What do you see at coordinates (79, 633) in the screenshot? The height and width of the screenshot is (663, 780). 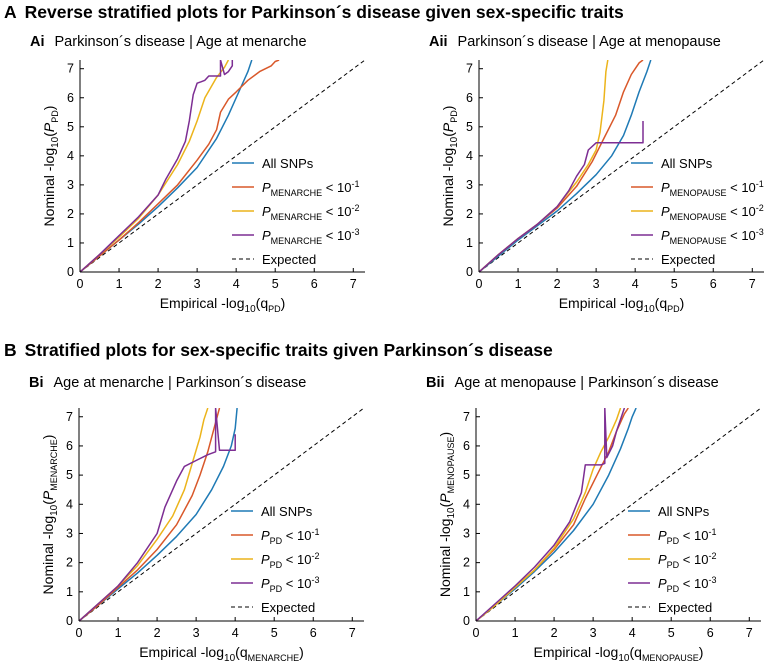 I see `x-tick-label: 0` at bounding box center [79, 633].